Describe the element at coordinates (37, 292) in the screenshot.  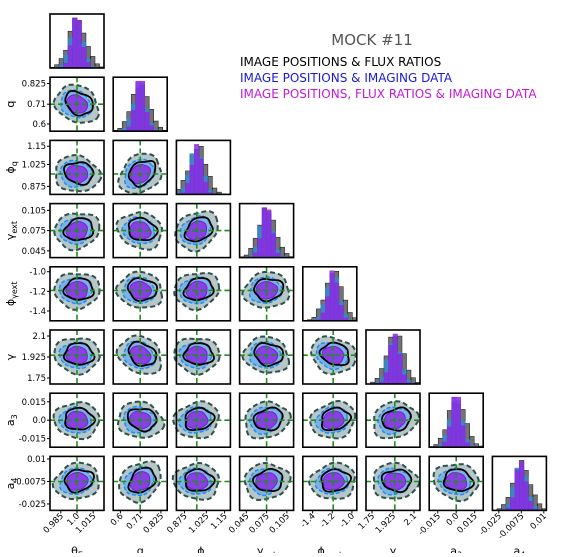
I see `y-tick-label: -1.2` at that location.